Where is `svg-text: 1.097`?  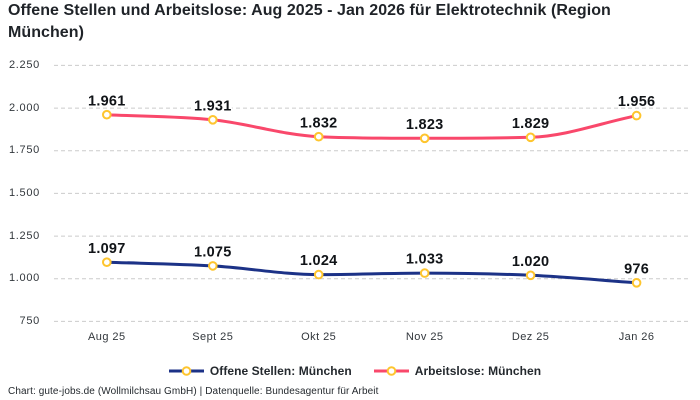
svg-text: 1.097 is located at coordinates (107, 249).